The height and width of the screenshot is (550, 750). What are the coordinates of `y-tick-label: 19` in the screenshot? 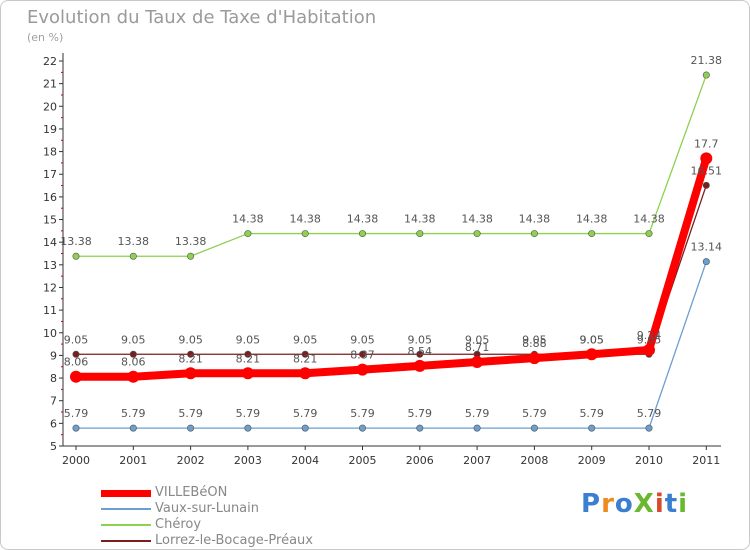 It's located at (50, 129).